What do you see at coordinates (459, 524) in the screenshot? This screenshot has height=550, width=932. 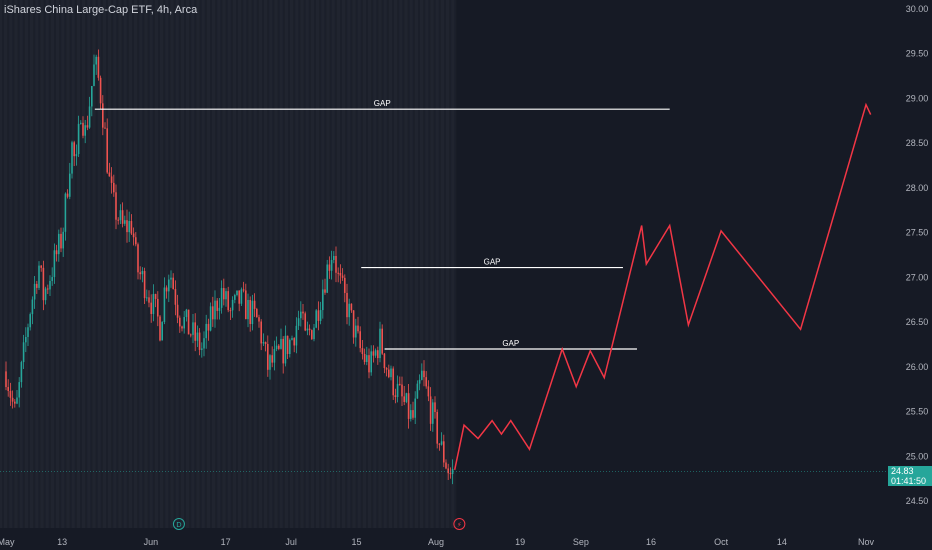 I see `earnings-icon` at bounding box center [459, 524].